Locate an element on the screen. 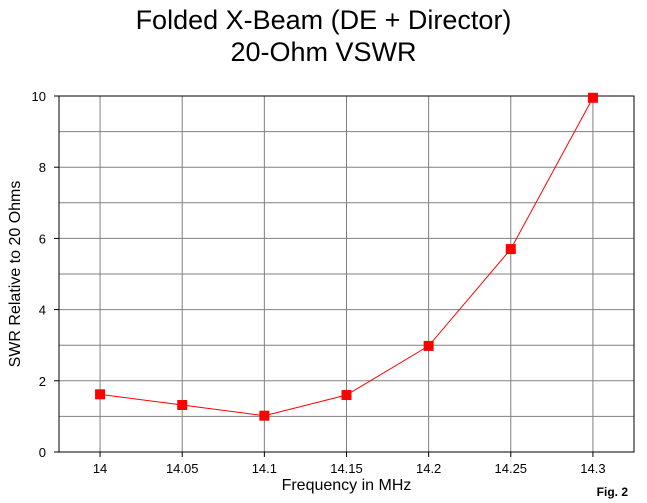 The height and width of the screenshot is (503, 647). x-tick-label: 14.15 is located at coordinates (346, 468).